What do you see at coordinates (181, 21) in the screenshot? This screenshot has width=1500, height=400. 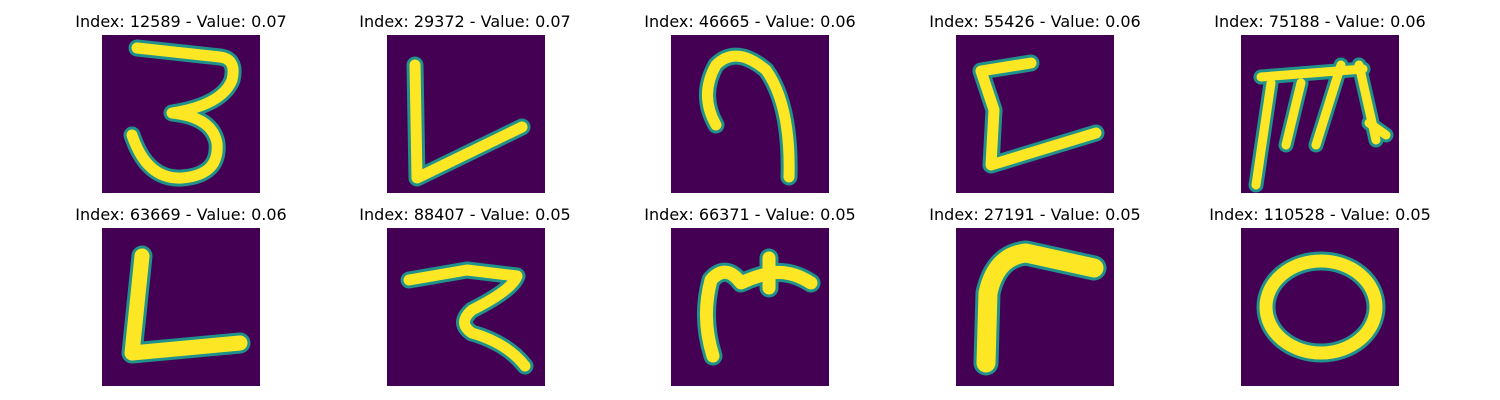 I see `panel-title: Index: 12589 - Value: 0.07` at bounding box center [181, 21].